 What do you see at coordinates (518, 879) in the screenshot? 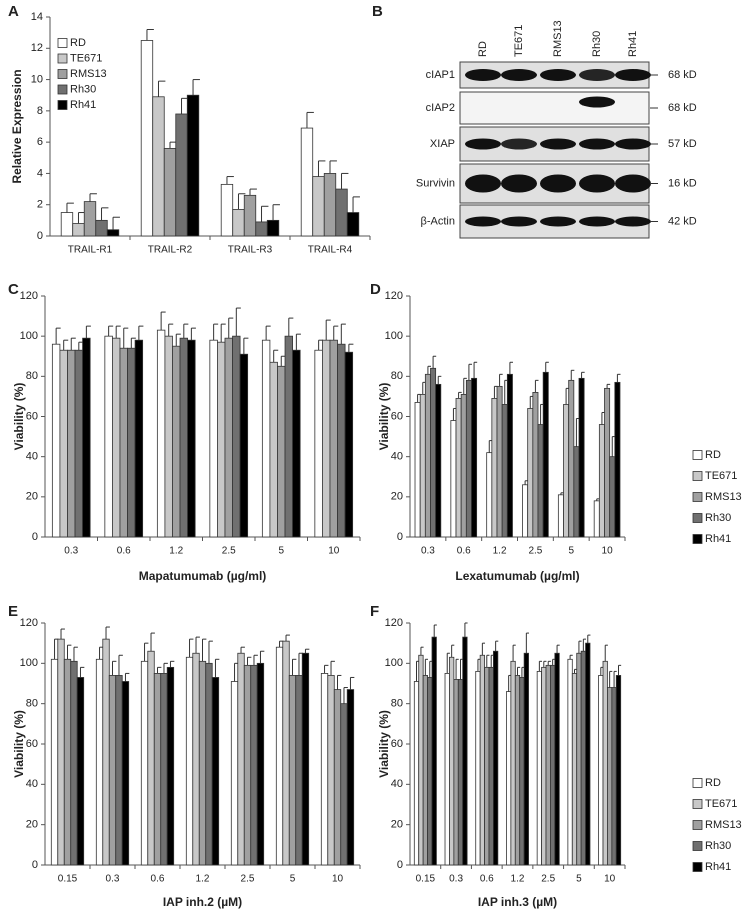
I see `x-tick-label: 1.2` at bounding box center [518, 879].